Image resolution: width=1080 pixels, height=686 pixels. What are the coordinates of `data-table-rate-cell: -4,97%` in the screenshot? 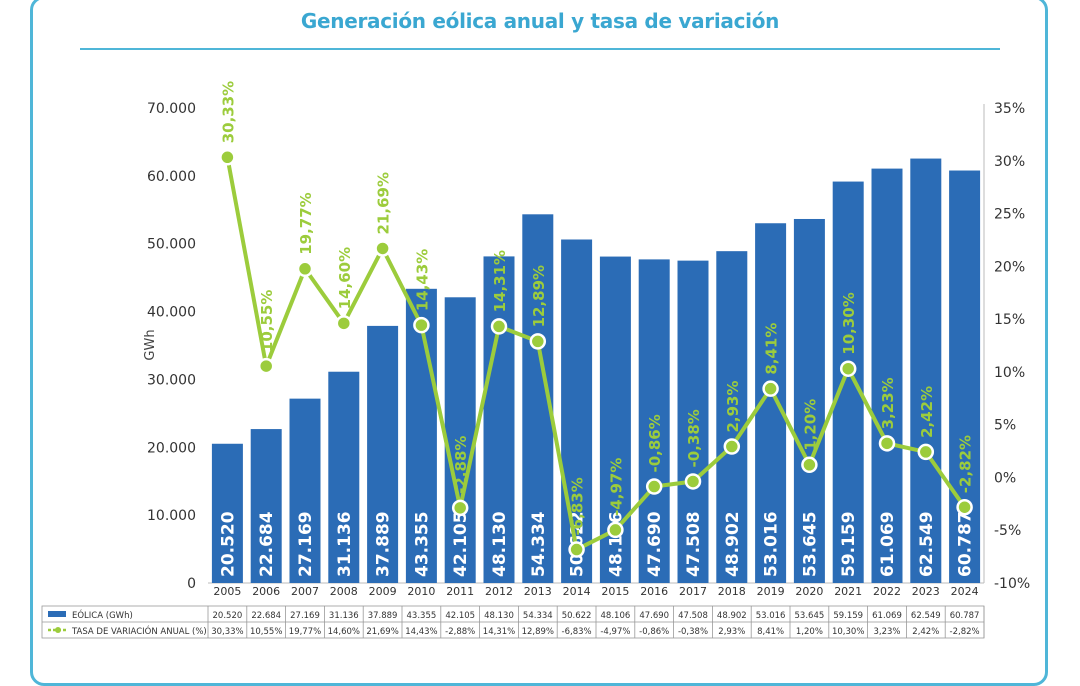 It's located at (615, 632).